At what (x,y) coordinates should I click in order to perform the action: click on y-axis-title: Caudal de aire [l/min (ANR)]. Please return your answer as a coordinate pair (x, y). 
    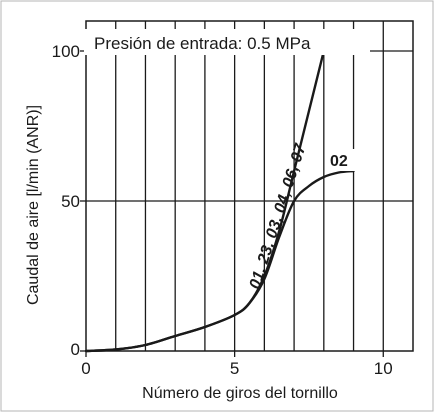
    Looking at the image, I should click on (33, 205).